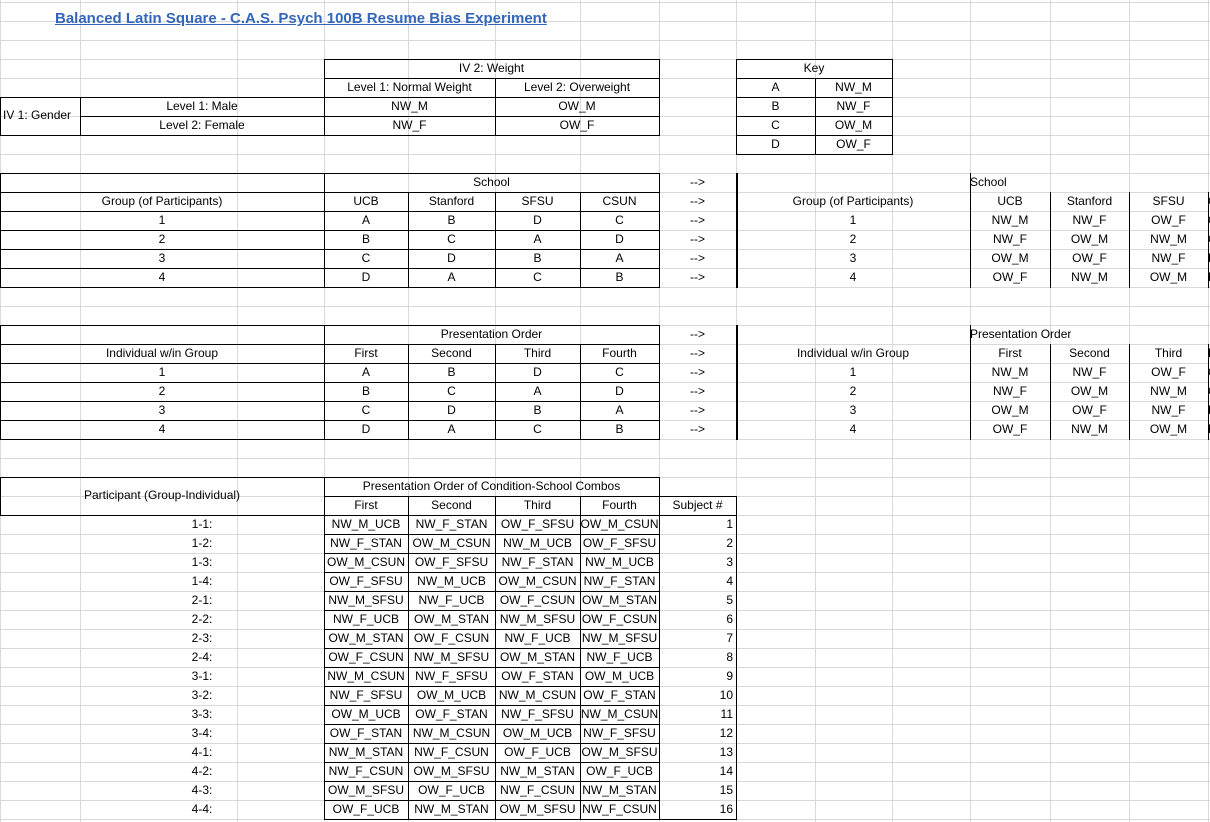 Image resolution: width=1210 pixels, height=822 pixels. Describe the element at coordinates (729, 543) in the screenshot. I see `subject-number: 2` at that location.